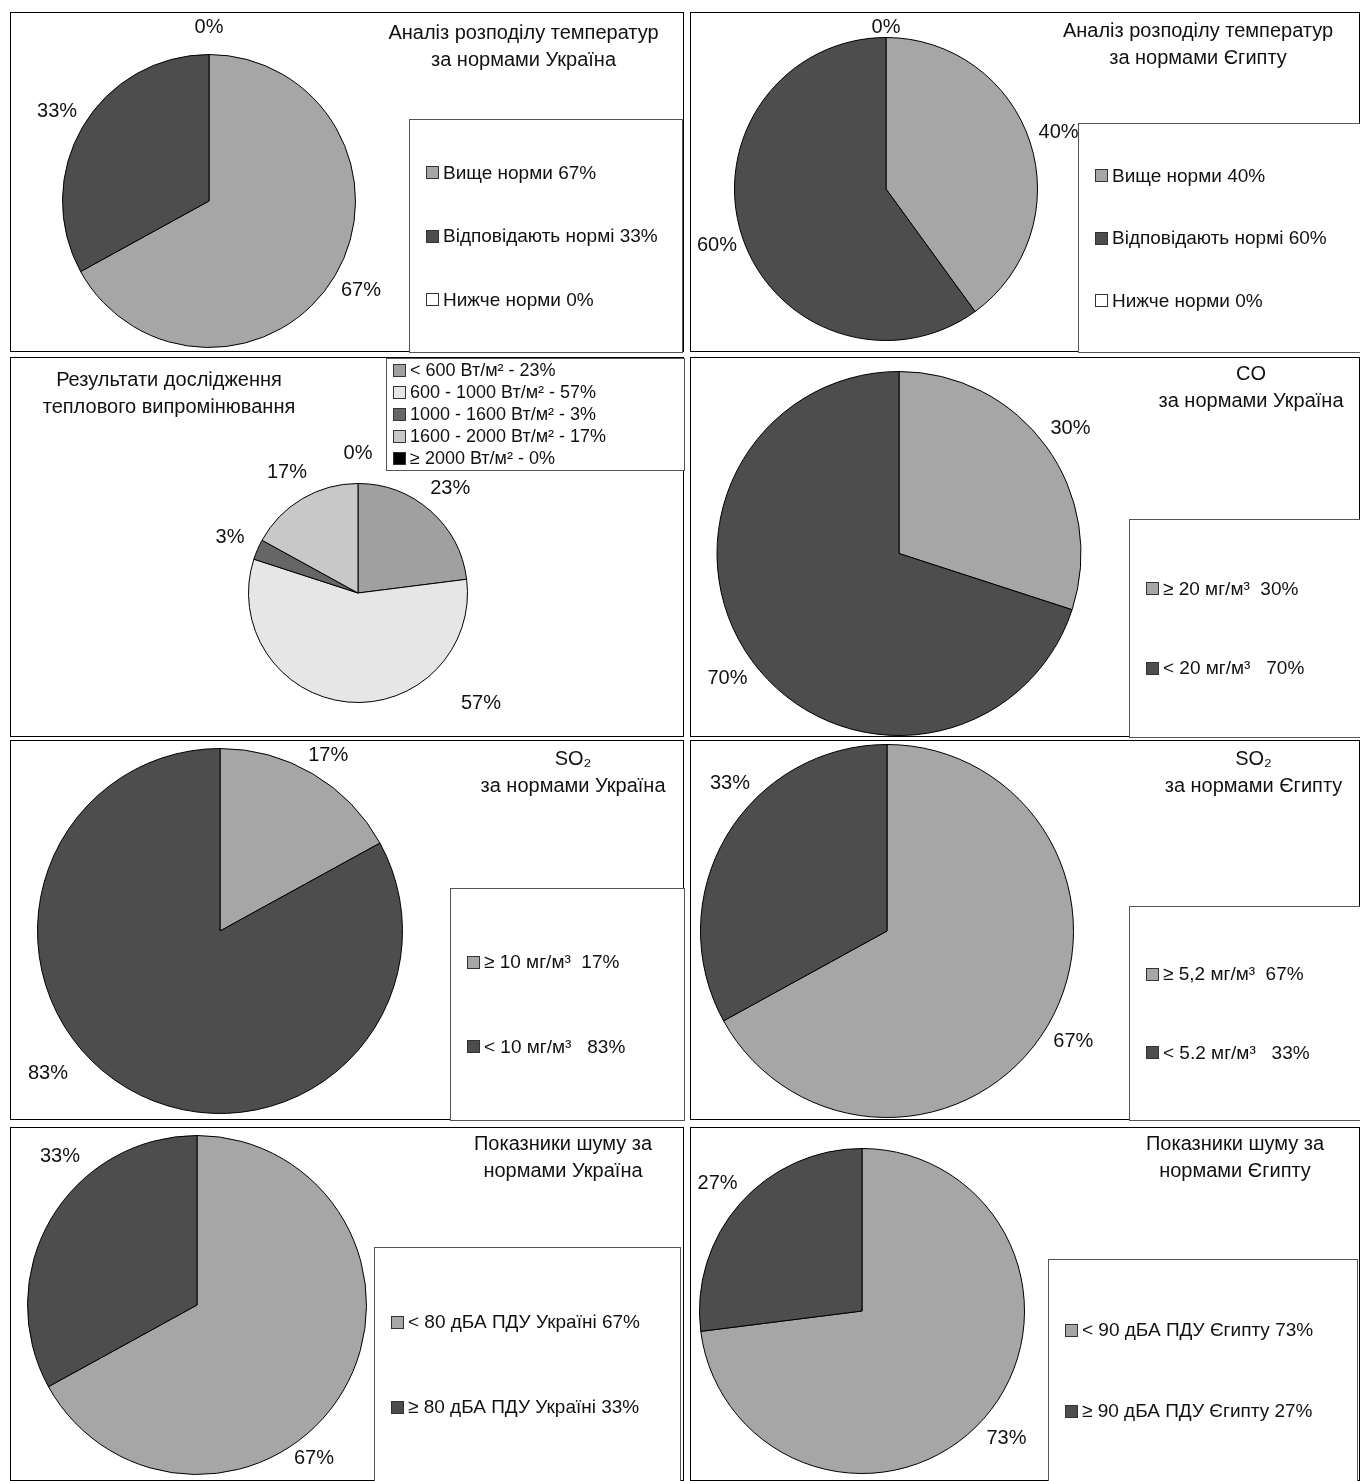  I want to click on legend-label: ≥ 90 дБА ПДУ Єгипту 27%, so click(1197, 1411).